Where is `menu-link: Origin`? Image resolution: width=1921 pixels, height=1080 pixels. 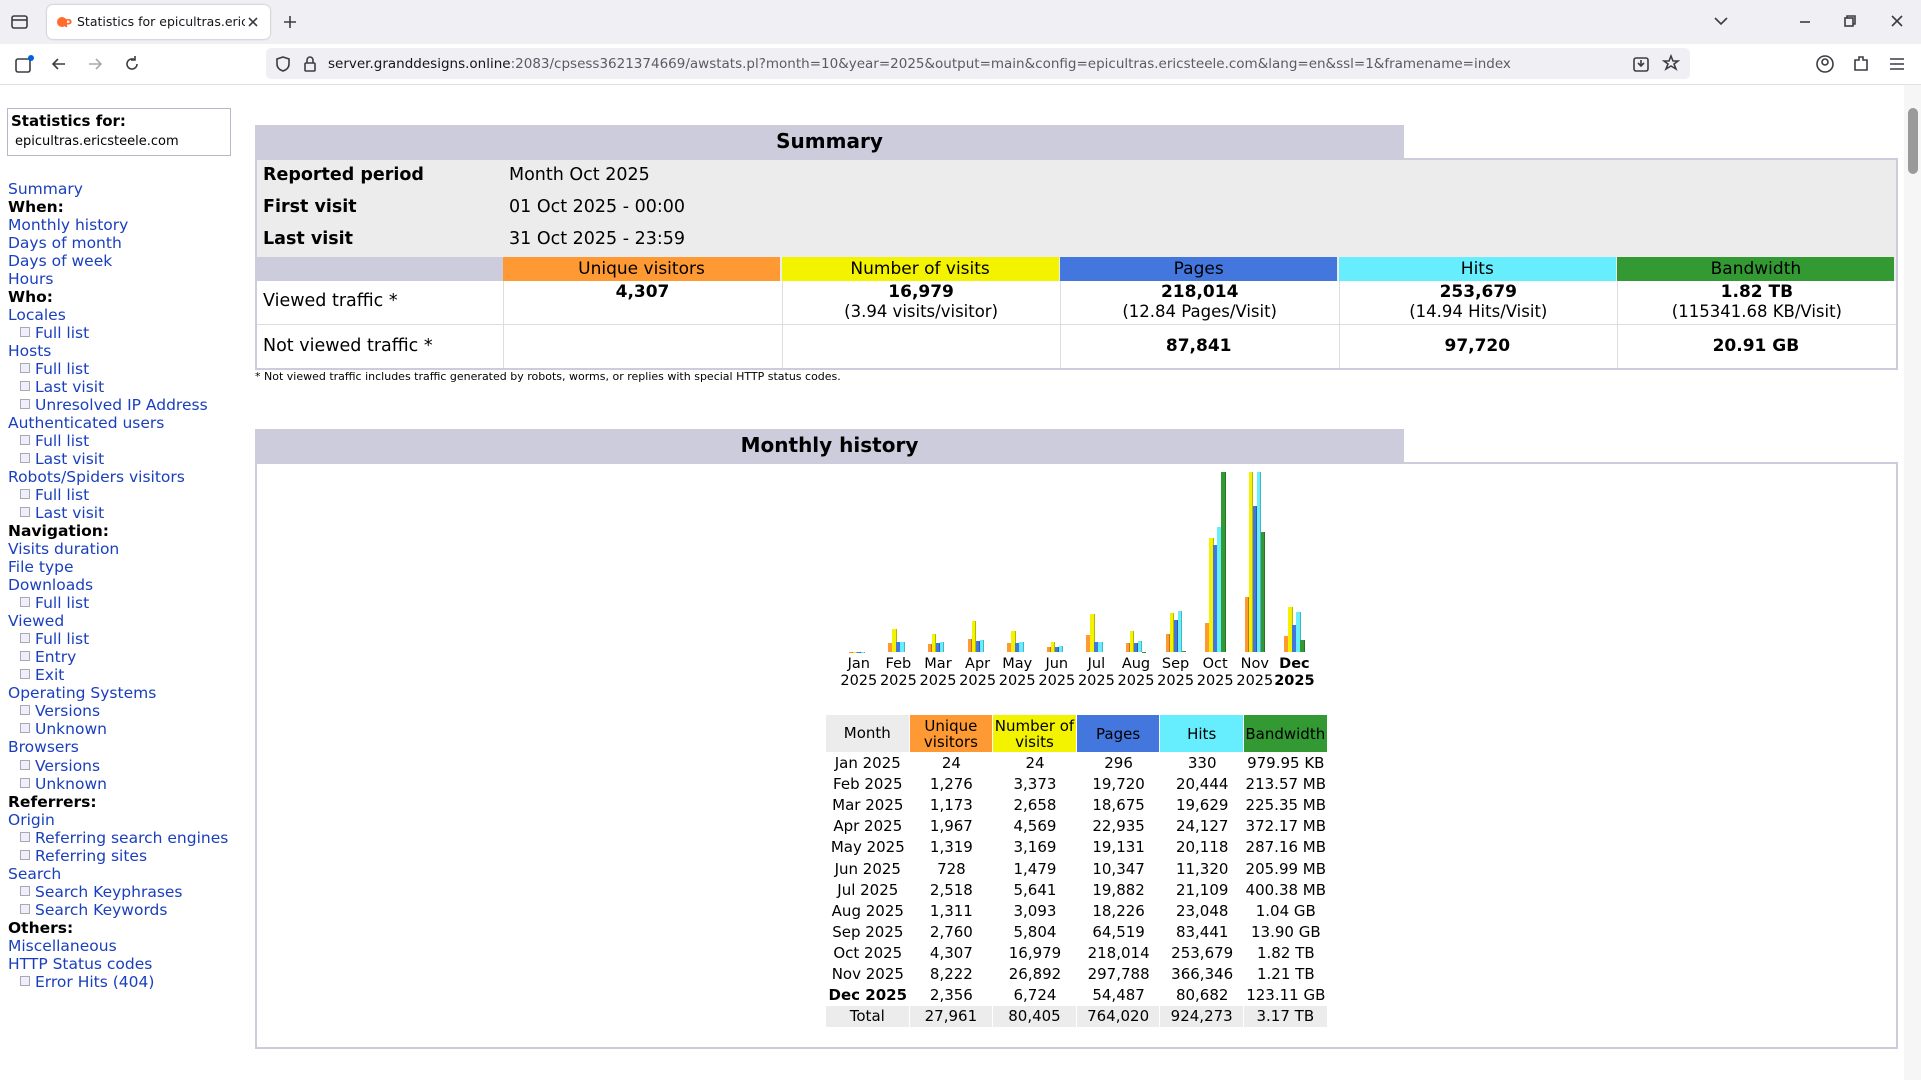
menu-link: Origin is located at coordinates (31, 820).